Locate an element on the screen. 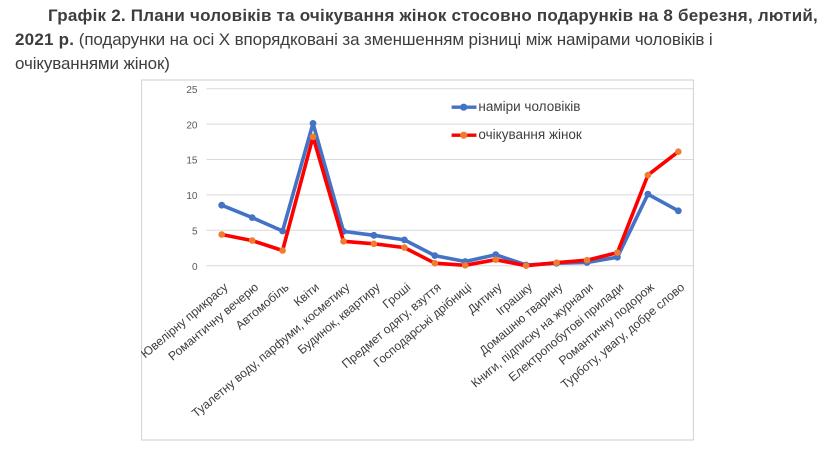 The width and height of the screenshot is (827, 460). svg-text: 5 is located at coordinates (195, 232).